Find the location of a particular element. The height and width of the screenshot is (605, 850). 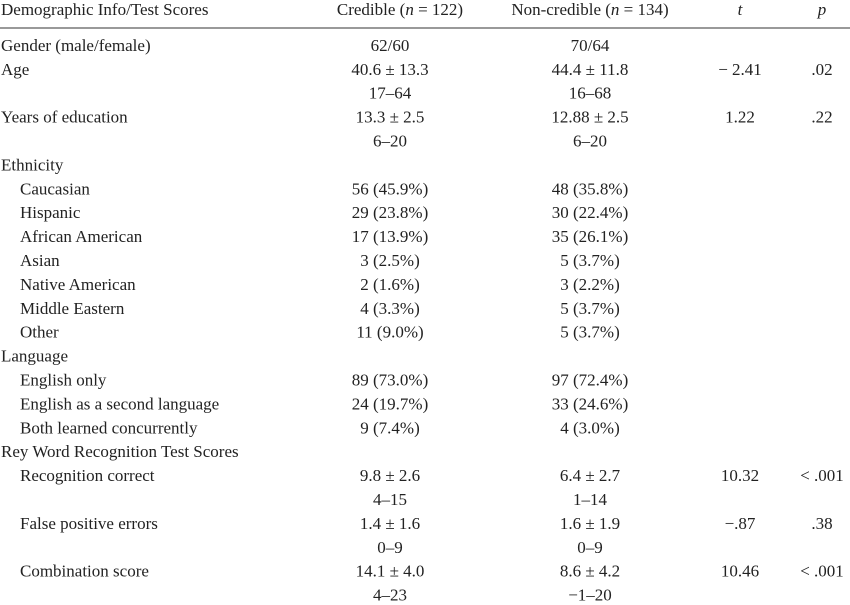

cell-credible: 40.6 ± 13.3 is located at coordinates (389, 69).